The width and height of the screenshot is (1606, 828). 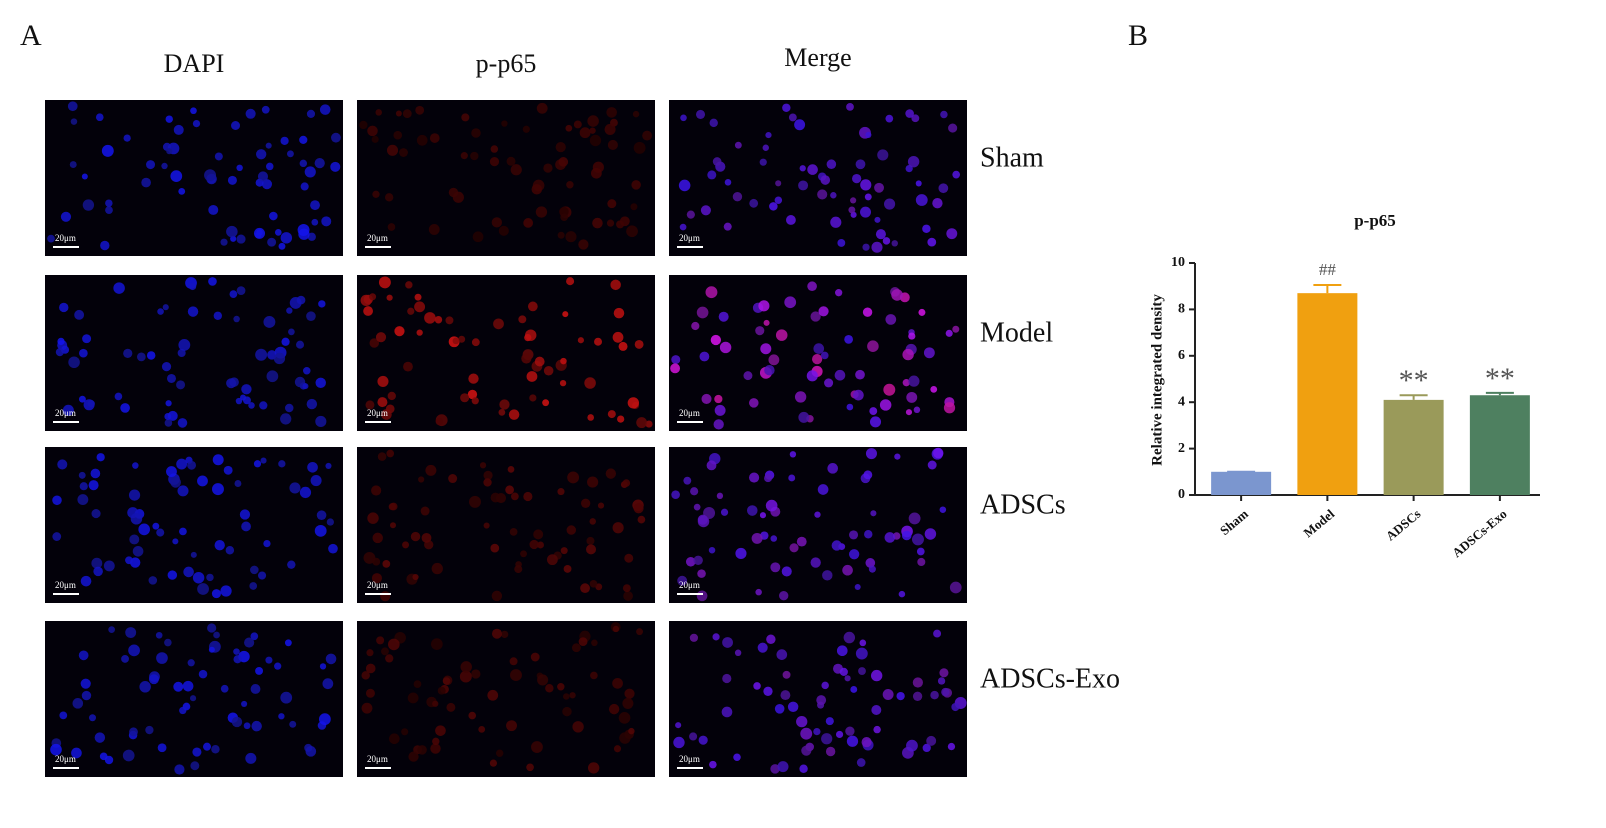 I want to click on column-header: p-p65, so click(x=506, y=63).